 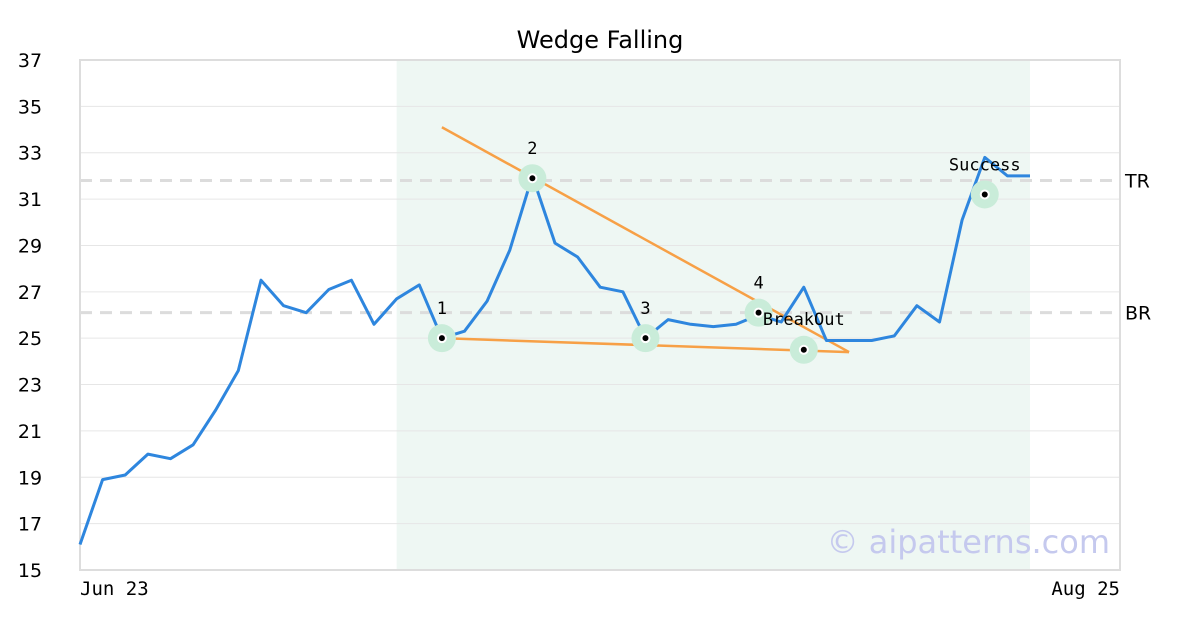 I want to click on x-tick-label: Aug 25, so click(x=1085, y=589).